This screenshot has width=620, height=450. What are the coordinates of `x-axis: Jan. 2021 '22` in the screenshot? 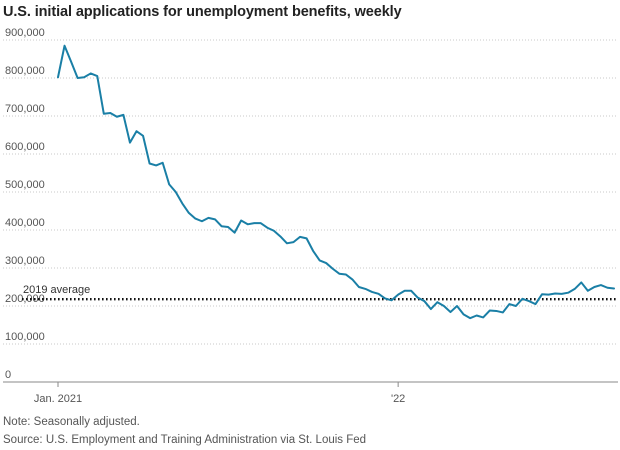 It's located at (219, 393).